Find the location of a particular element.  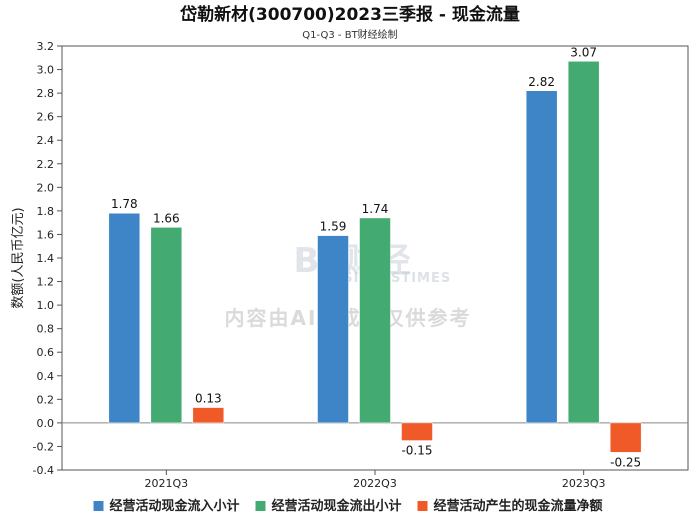

data-label: 1.74 is located at coordinates (375, 209).